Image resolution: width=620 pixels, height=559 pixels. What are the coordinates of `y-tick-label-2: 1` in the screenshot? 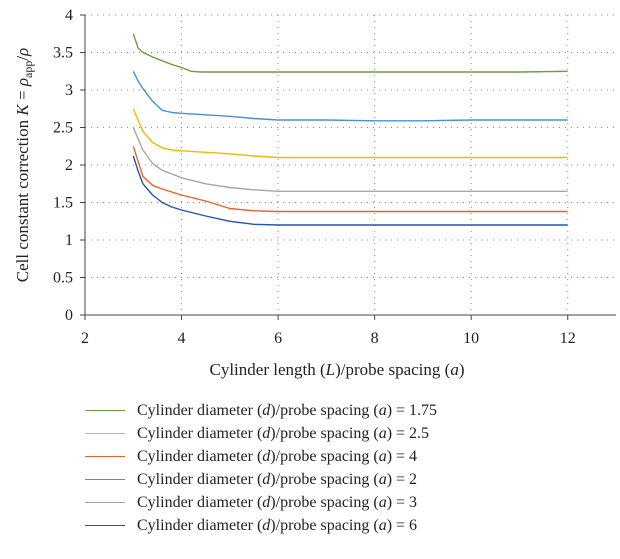 It's located at (69, 240).